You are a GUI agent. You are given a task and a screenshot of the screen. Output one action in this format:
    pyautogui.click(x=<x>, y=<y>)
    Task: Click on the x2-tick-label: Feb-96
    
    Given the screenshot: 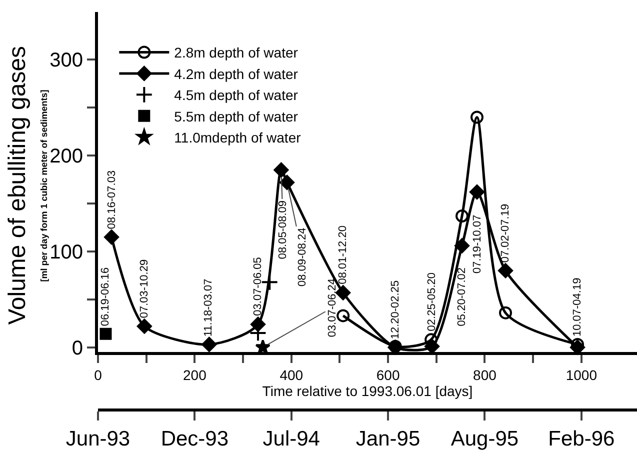 What is the action you would take?
    pyautogui.click(x=581, y=439)
    